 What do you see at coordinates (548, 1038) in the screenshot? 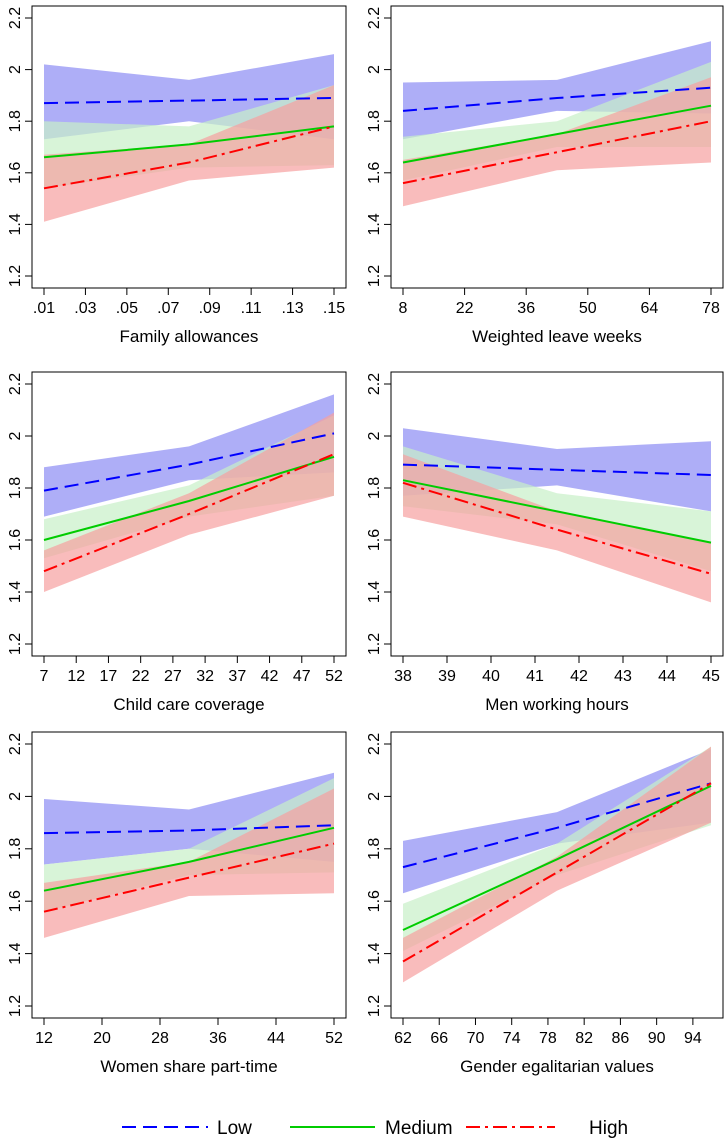
I see `x-tick-label: 78` at bounding box center [548, 1038].